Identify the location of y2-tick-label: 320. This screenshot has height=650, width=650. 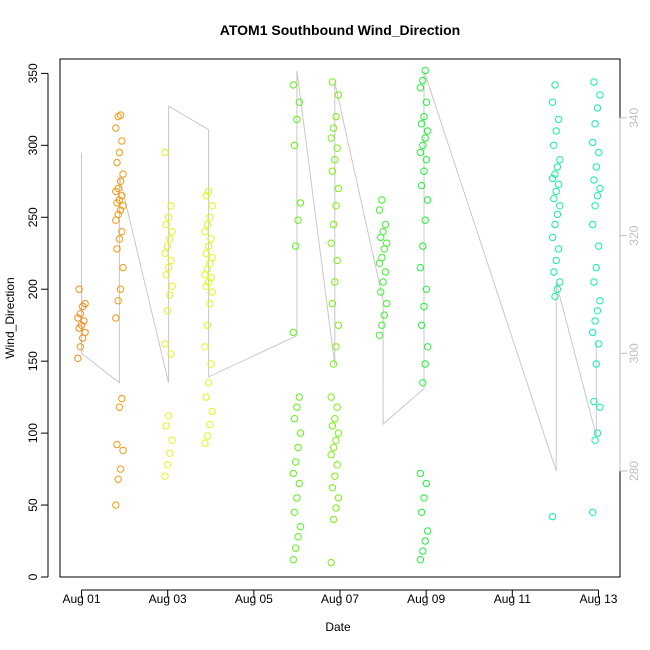
(634, 235).